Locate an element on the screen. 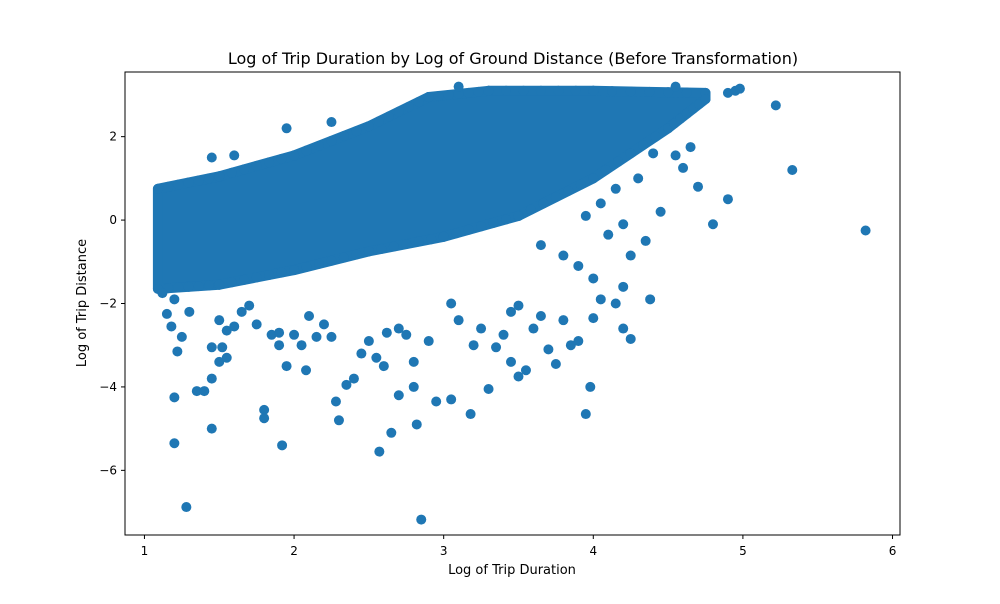 This screenshot has height=604, width=1000. x-tick-label: 5 is located at coordinates (743, 551).